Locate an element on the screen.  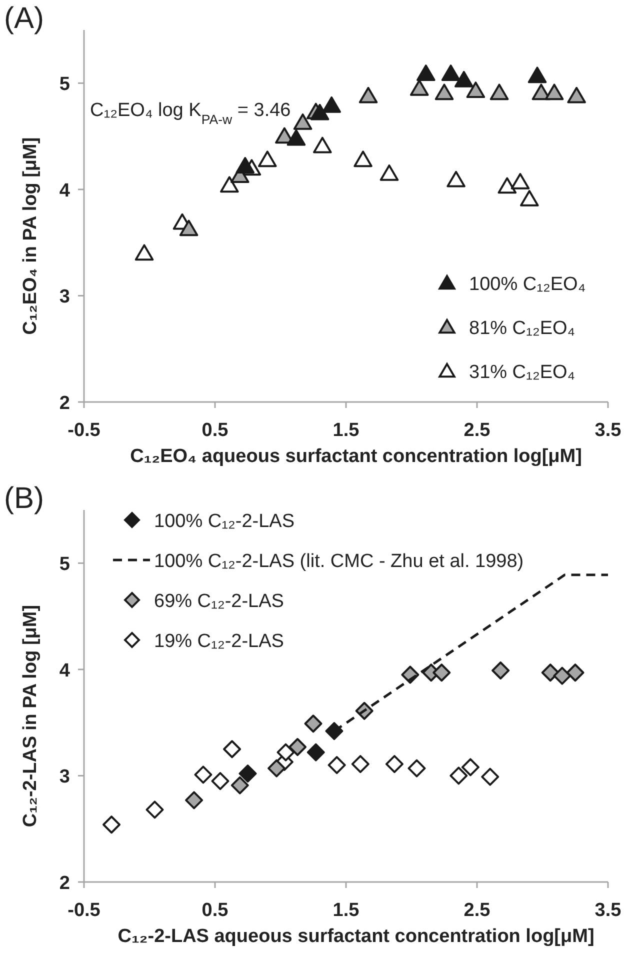
legend-label: 81% C₁₂EO₄ is located at coordinates (522, 328).